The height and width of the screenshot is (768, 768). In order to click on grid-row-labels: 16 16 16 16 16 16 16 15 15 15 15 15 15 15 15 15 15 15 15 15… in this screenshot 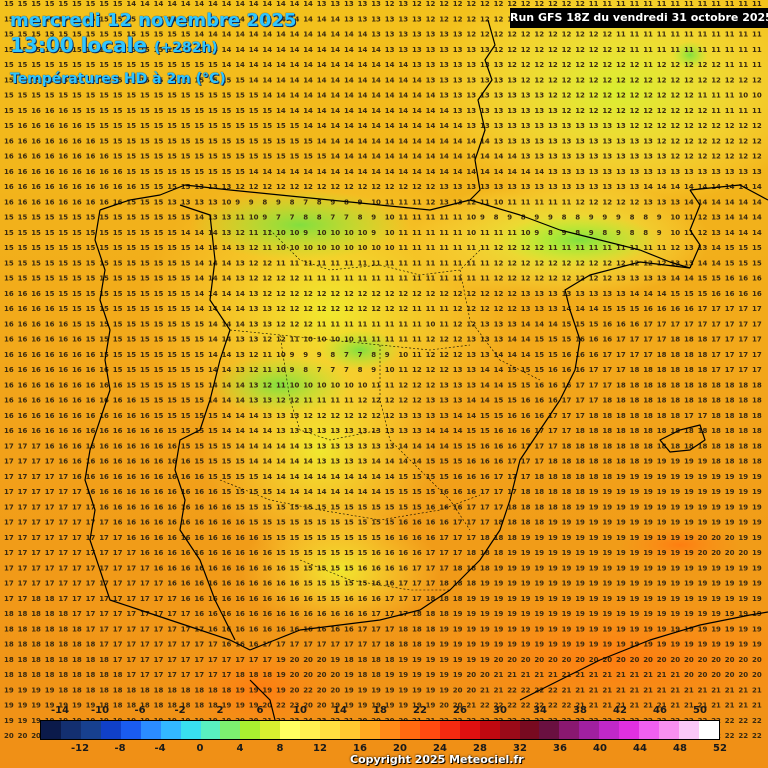, I will do `click(383, 141)`.